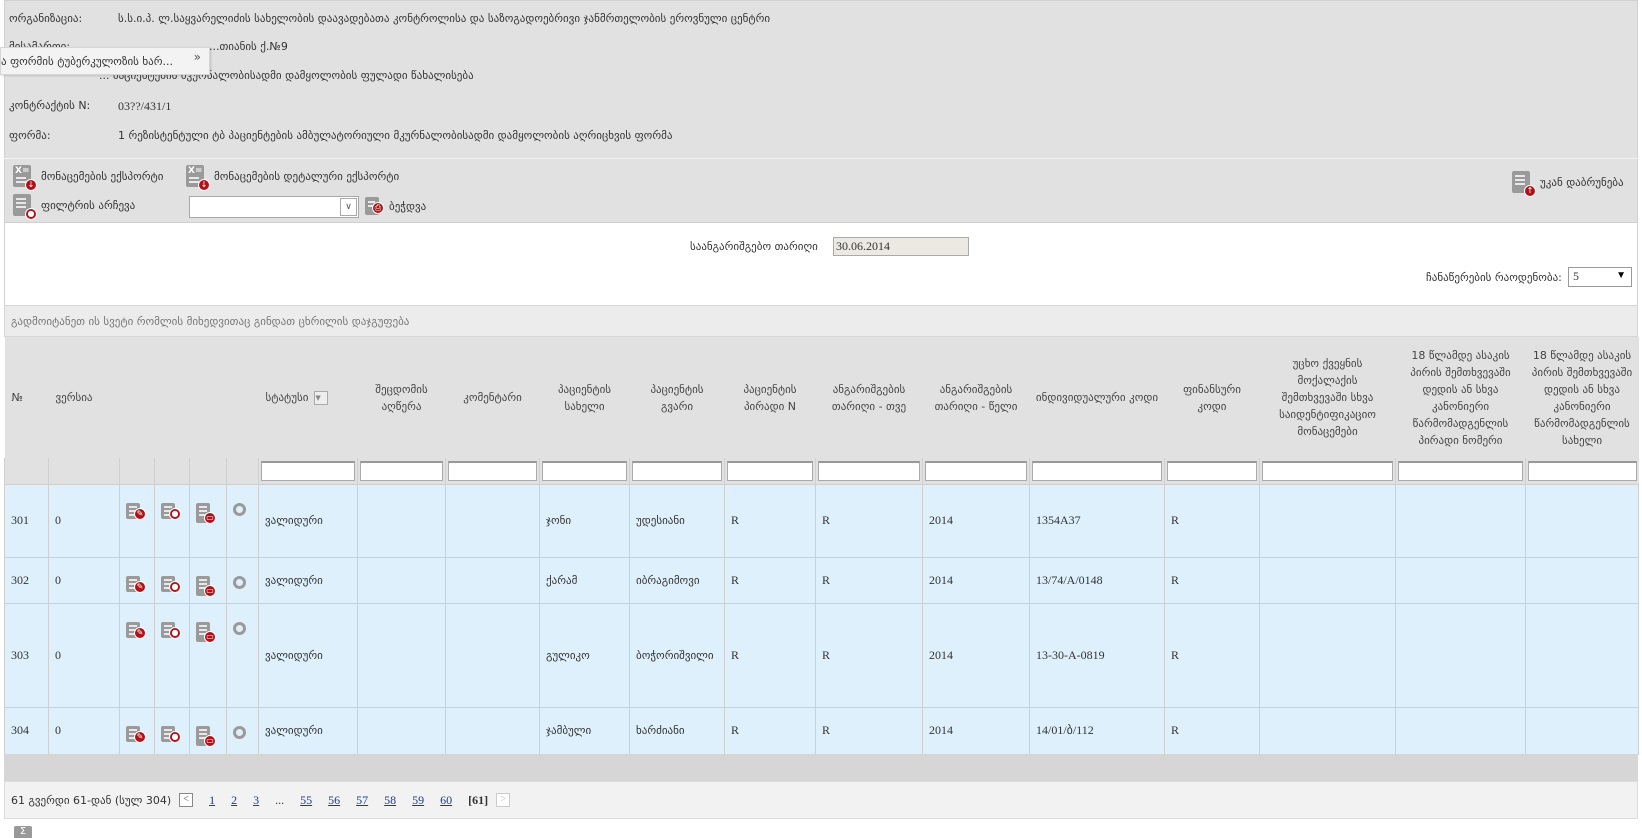 The image size is (1642, 838). Describe the element at coordinates (293, 178) in the screenshot. I see `detailed-export-button: X= ↓ მონაცემების დეტალური ექსპორტი` at that location.